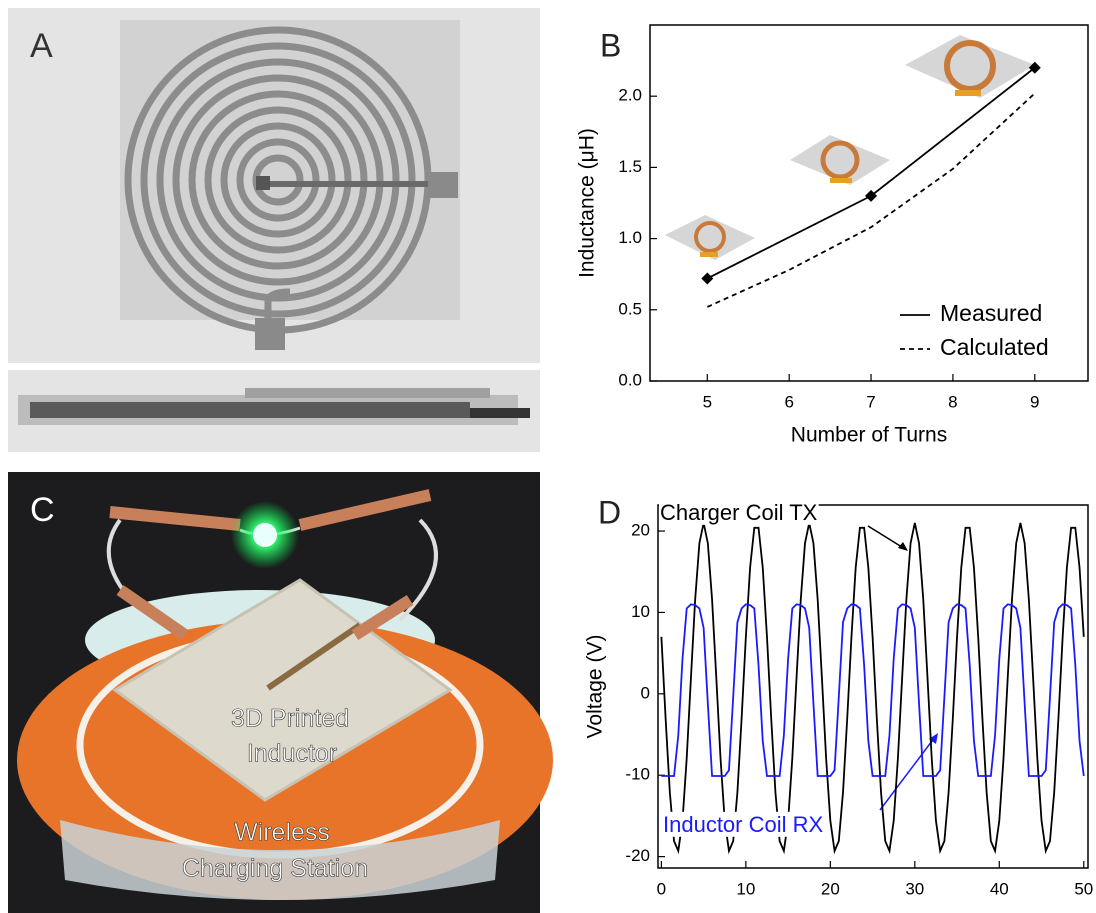 Image resolution: width=1096 pixels, height=913 pixels. What do you see at coordinates (290, 719) in the screenshot?
I see `photo-caption: 3D Printed` at bounding box center [290, 719].